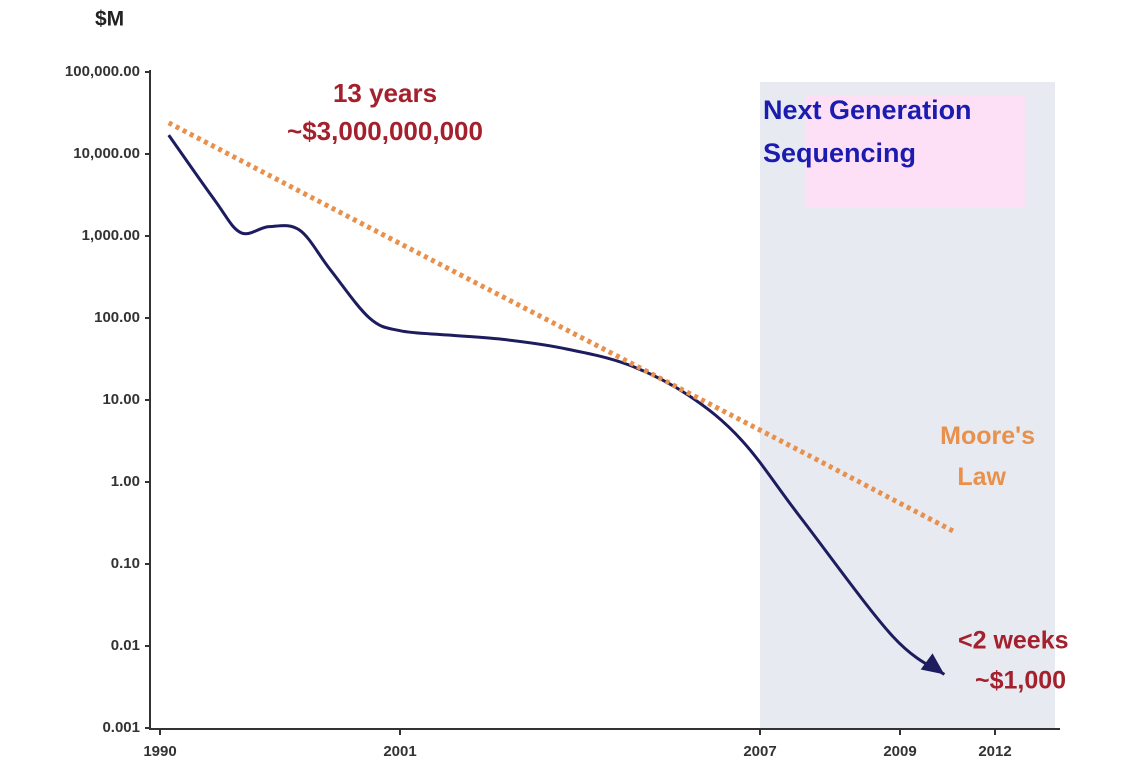  Describe the element at coordinates (759, 751) in the screenshot. I see `x-tick-label: 2007` at that location.